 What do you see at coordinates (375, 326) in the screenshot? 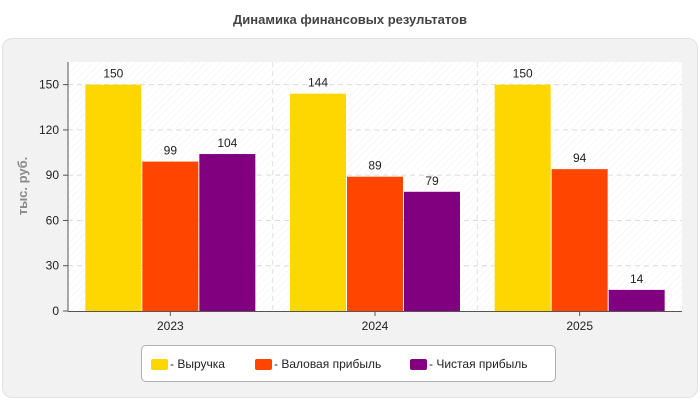
I see `x-tick-label: 2024` at bounding box center [375, 326].